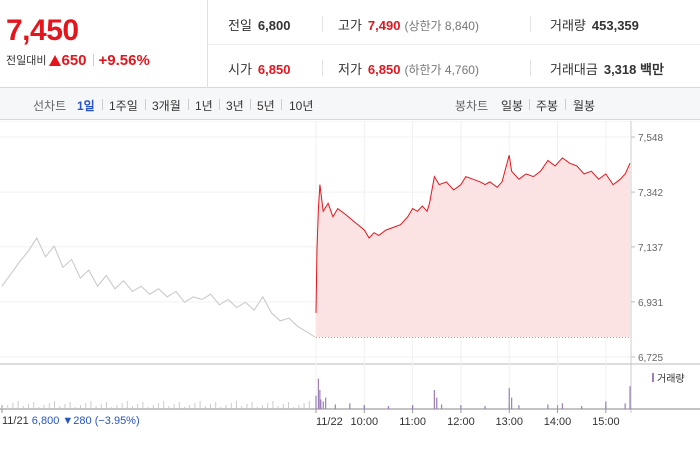 The image size is (700, 450). What do you see at coordinates (117, 421) in the screenshot?
I see `prev-day-change-rate: (−3.95%)` at bounding box center [117, 421].